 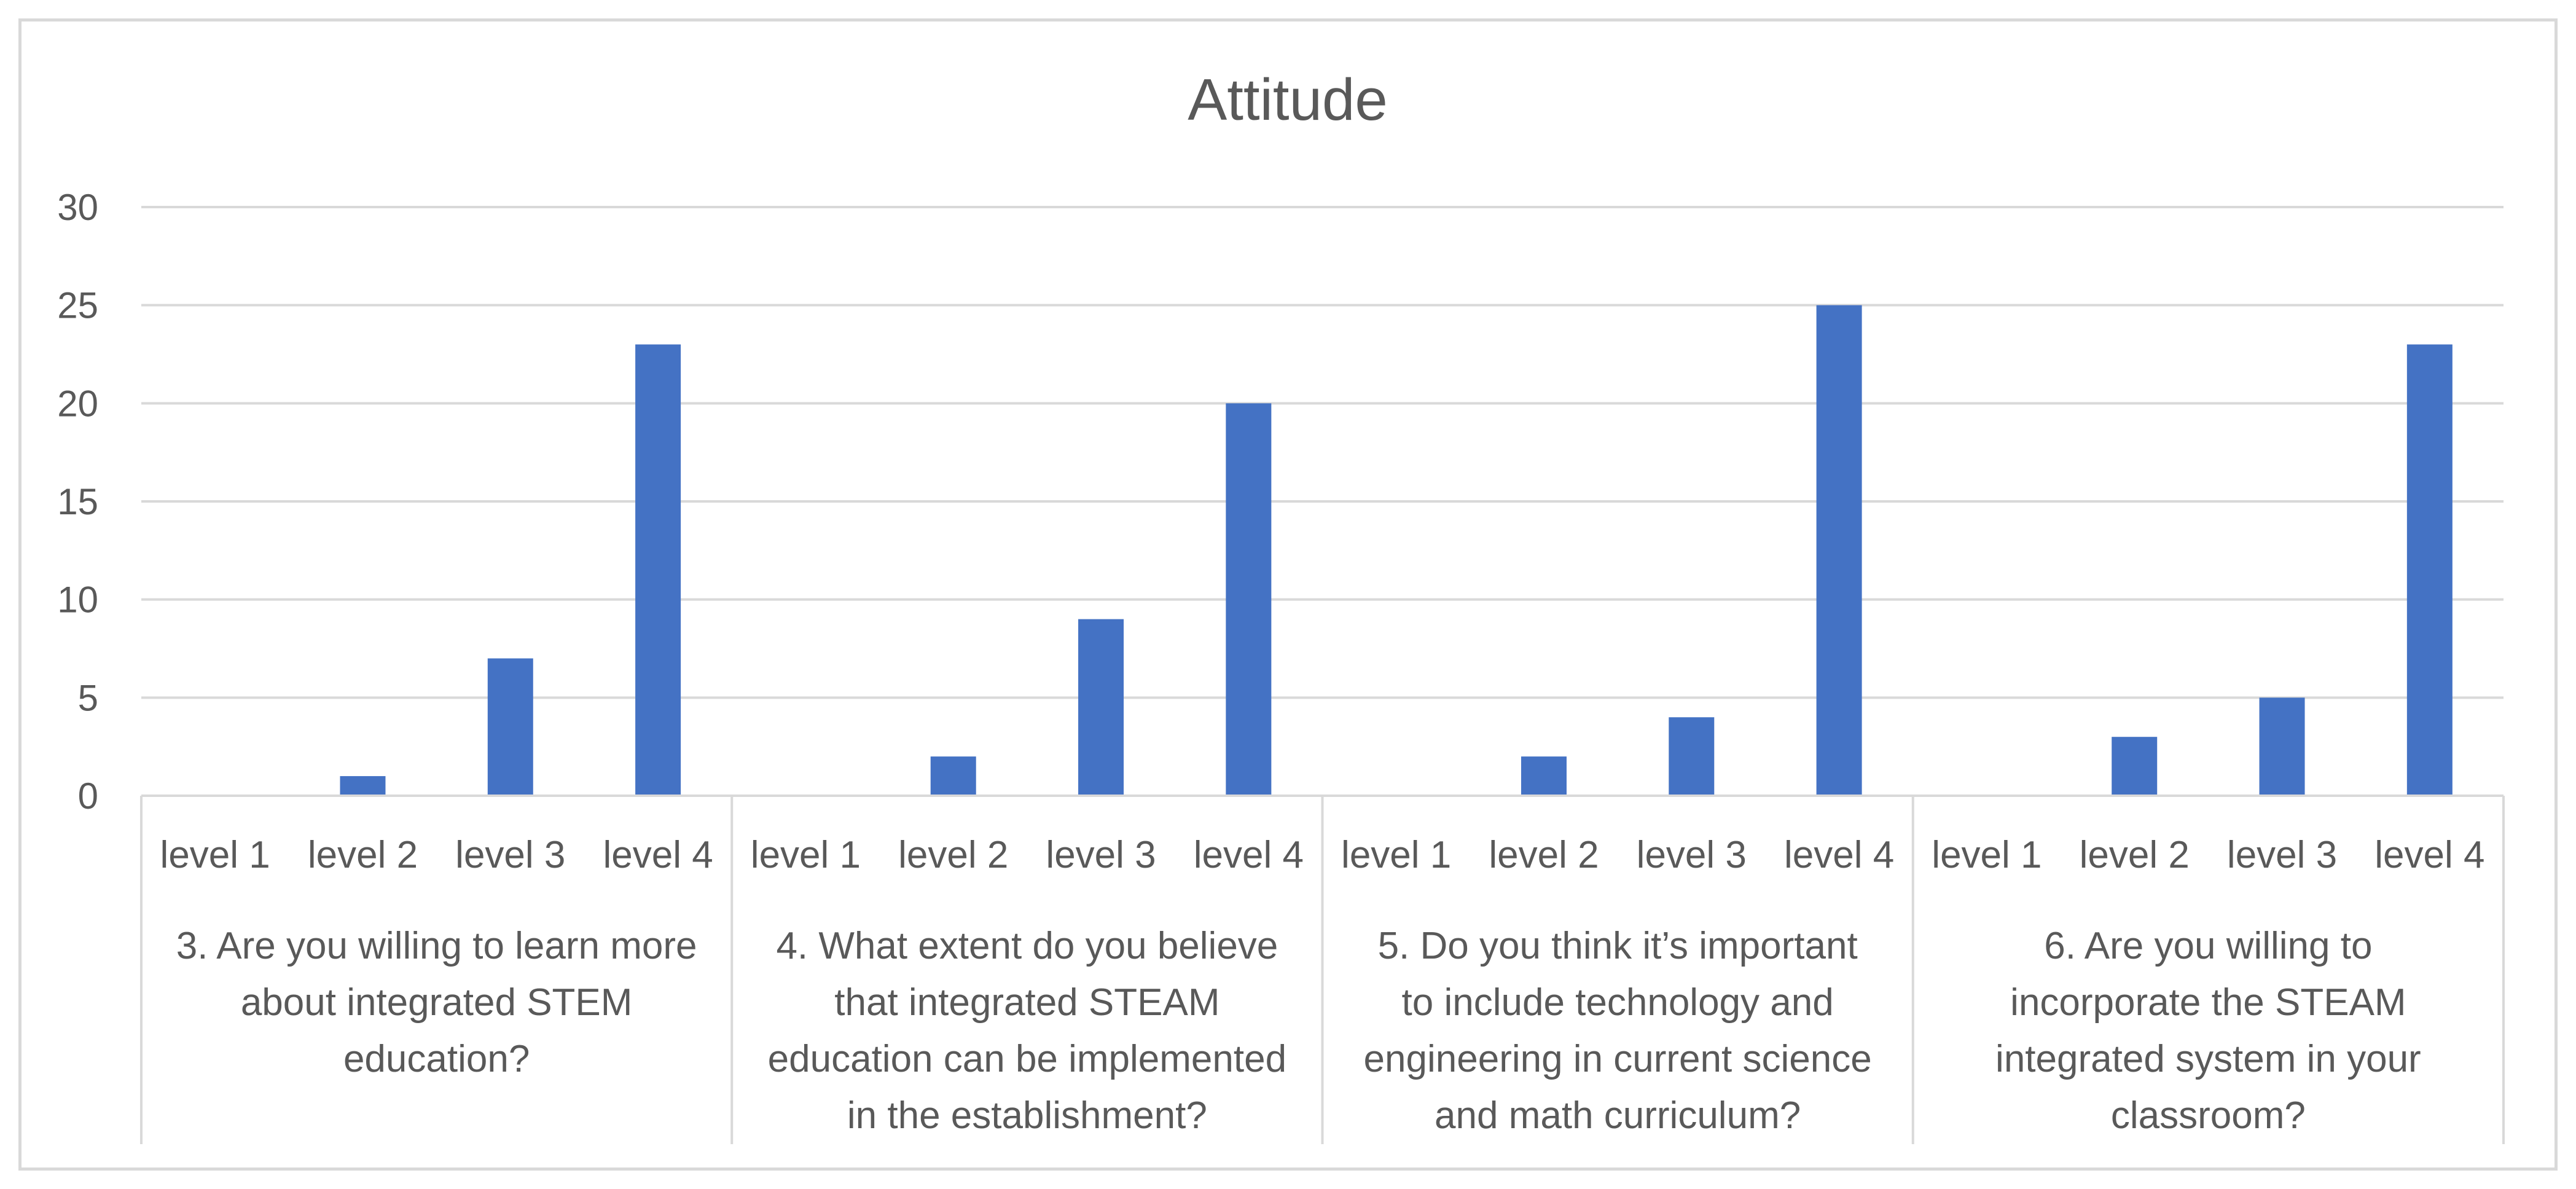 What do you see at coordinates (88, 697) in the screenshot?
I see `y-tick-label: 5` at bounding box center [88, 697].